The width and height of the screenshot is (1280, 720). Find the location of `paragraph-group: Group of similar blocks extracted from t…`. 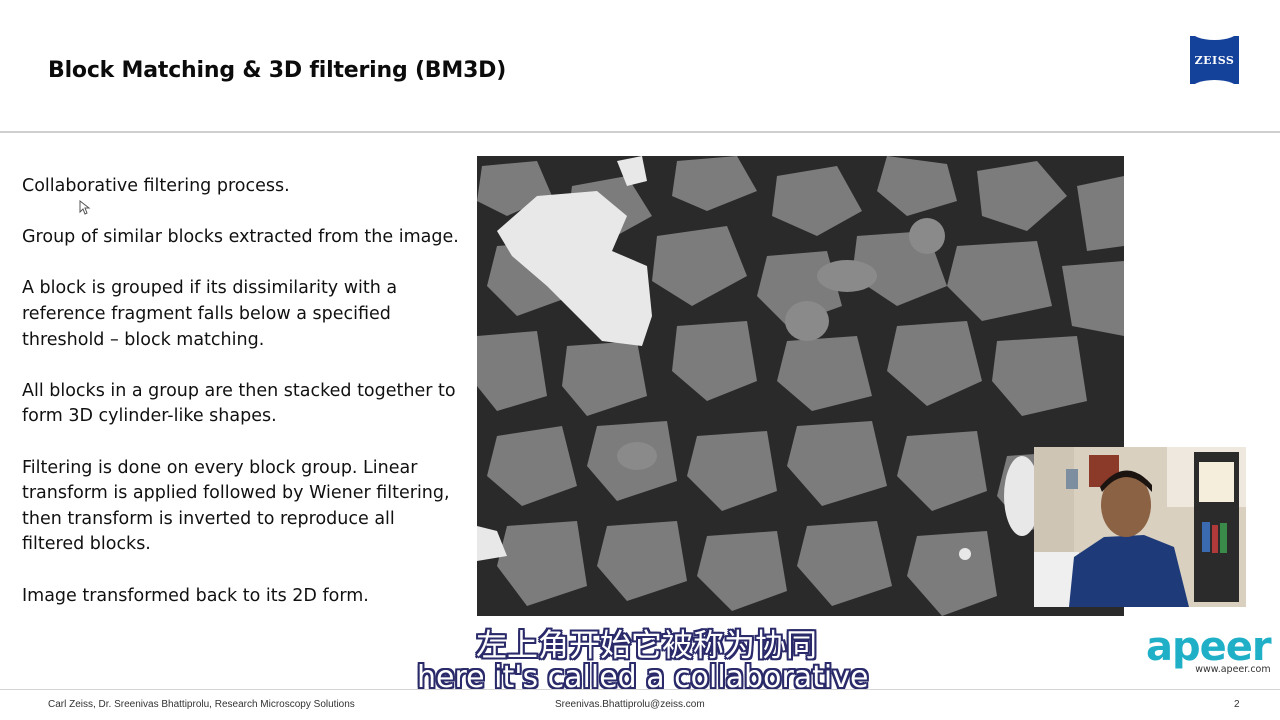

paragraph-group: Group of similar blocks extracted from t… is located at coordinates (240, 237).